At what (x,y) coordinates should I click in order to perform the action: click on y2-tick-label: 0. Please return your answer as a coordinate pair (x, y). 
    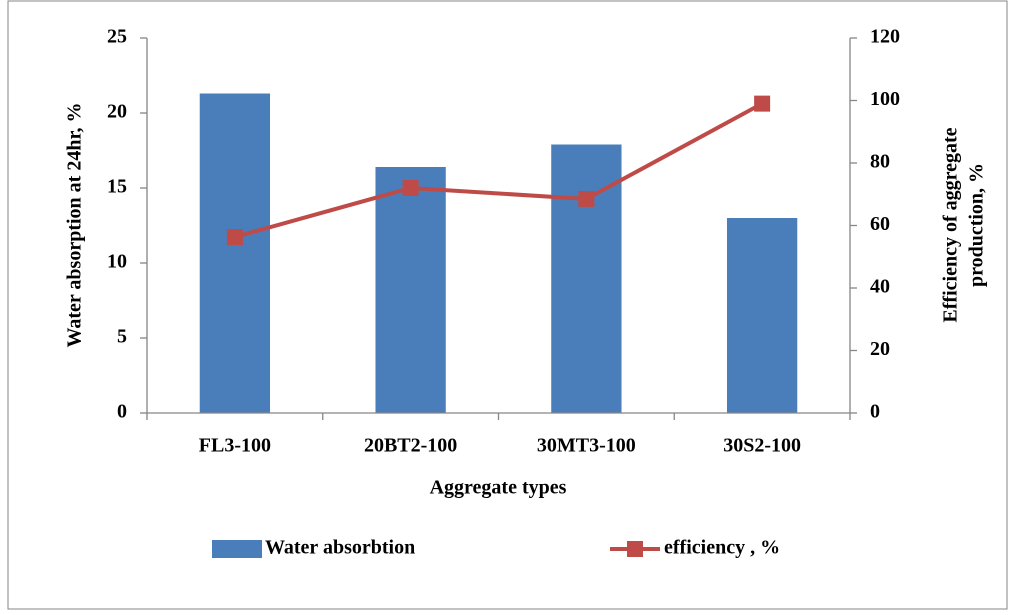
    Looking at the image, I should click on (875, 412).